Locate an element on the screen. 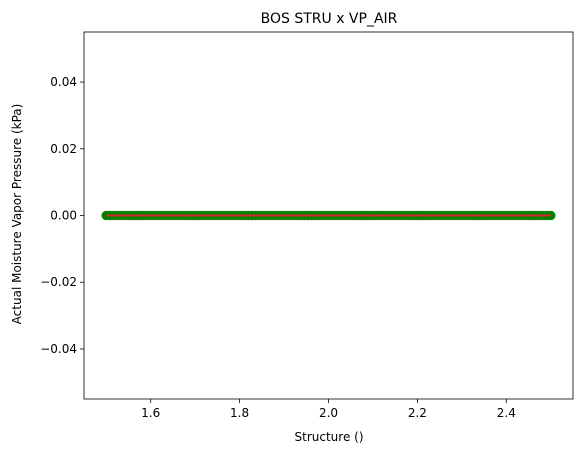 The height and width of the screenshot is (453, 587). y-tick-label: 0.02 is located at coordinates (63, 149).